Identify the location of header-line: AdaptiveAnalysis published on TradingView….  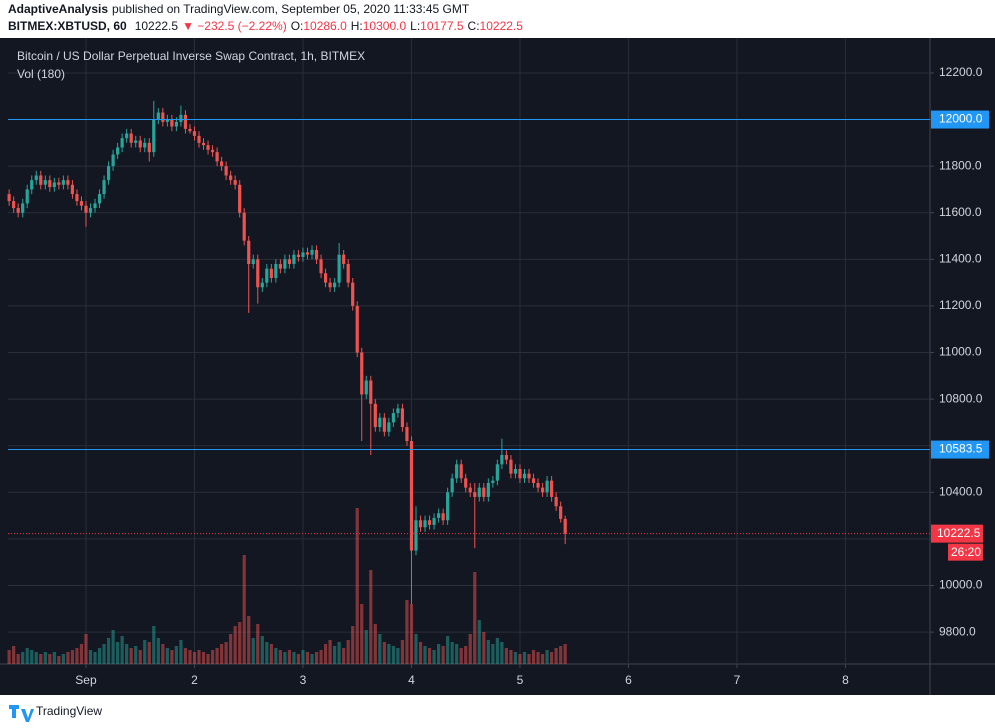
(239, 9).